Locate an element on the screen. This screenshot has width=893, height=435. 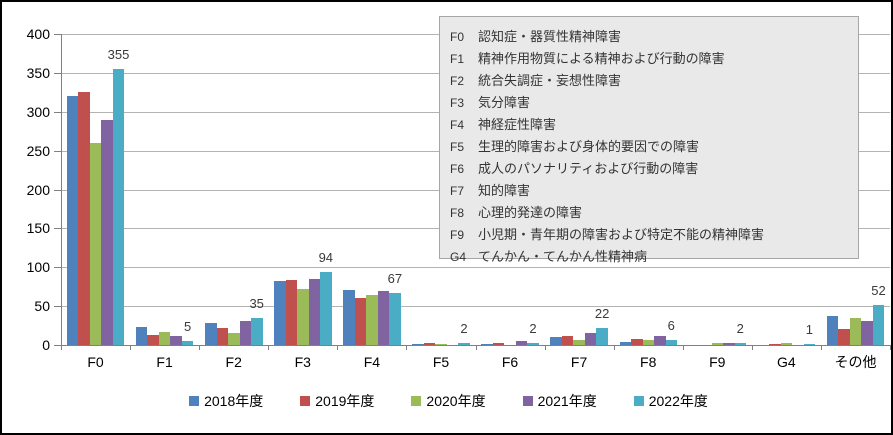
bar-G4-2022年度 is located at coordinates (809, 344).